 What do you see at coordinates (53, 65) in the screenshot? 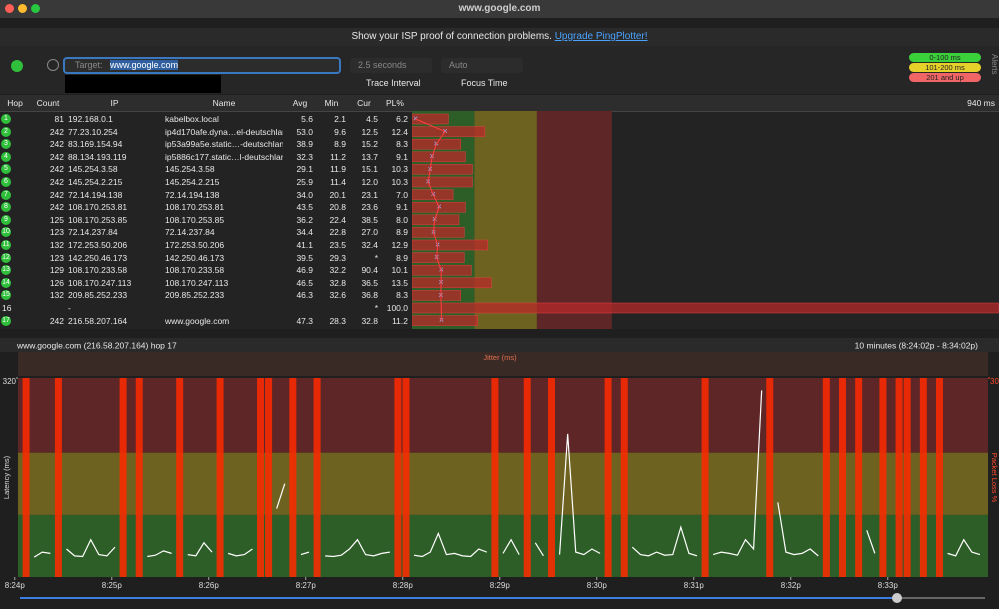
I see `check-button` at bounding box center [53, 65].